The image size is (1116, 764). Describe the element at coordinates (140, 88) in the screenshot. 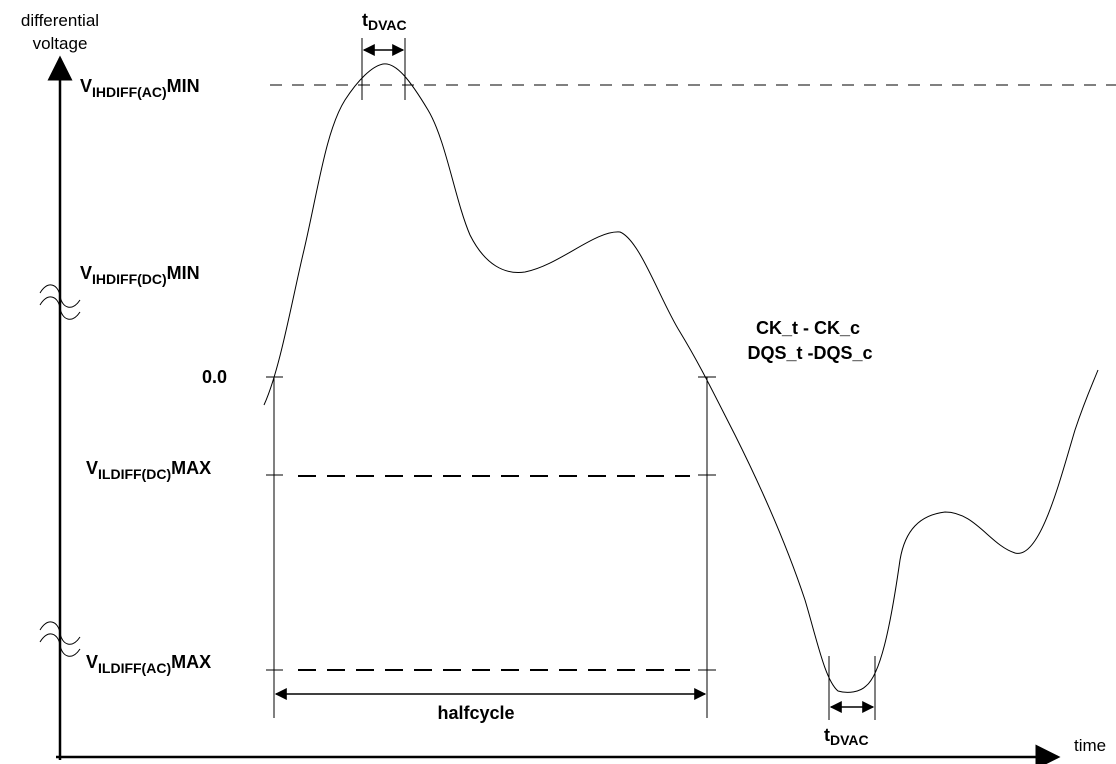

I see `vih-ac-label: VIHDIFF(AC)MIN` at that location.